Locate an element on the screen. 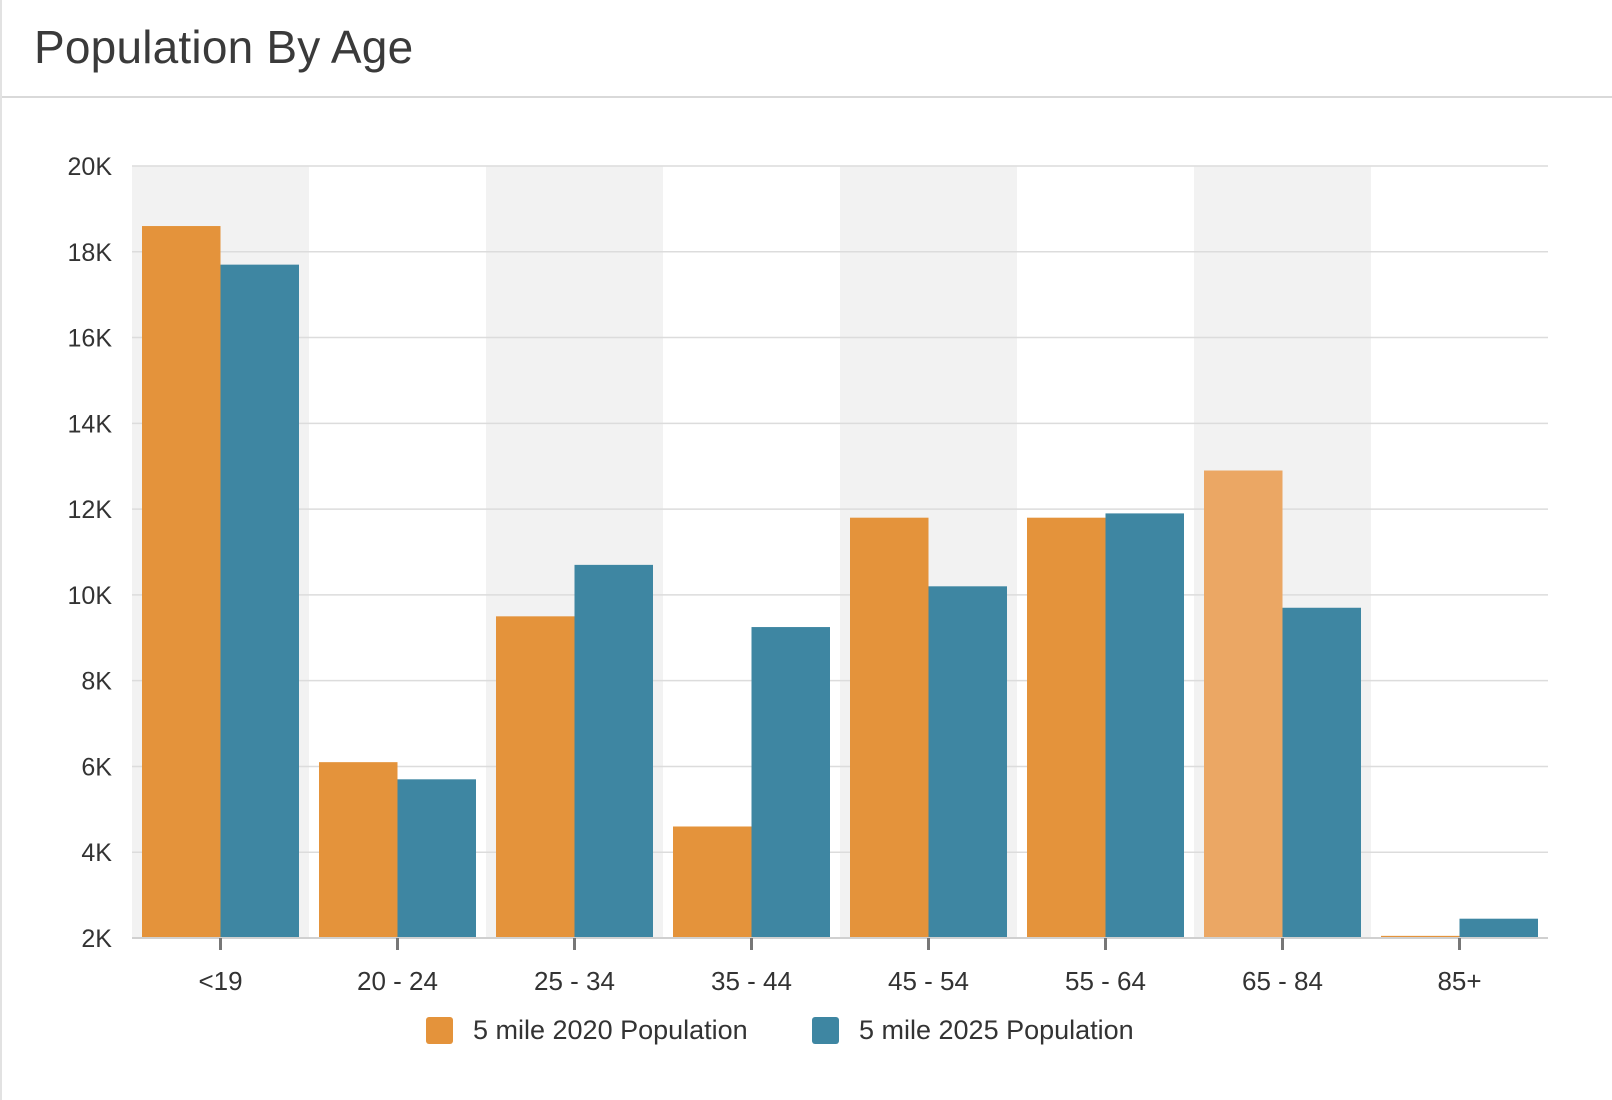 Image resolution: width=1612 pixels, height=1100 pixels. y-tick-label: 16K is located at coordinates (90, 339).